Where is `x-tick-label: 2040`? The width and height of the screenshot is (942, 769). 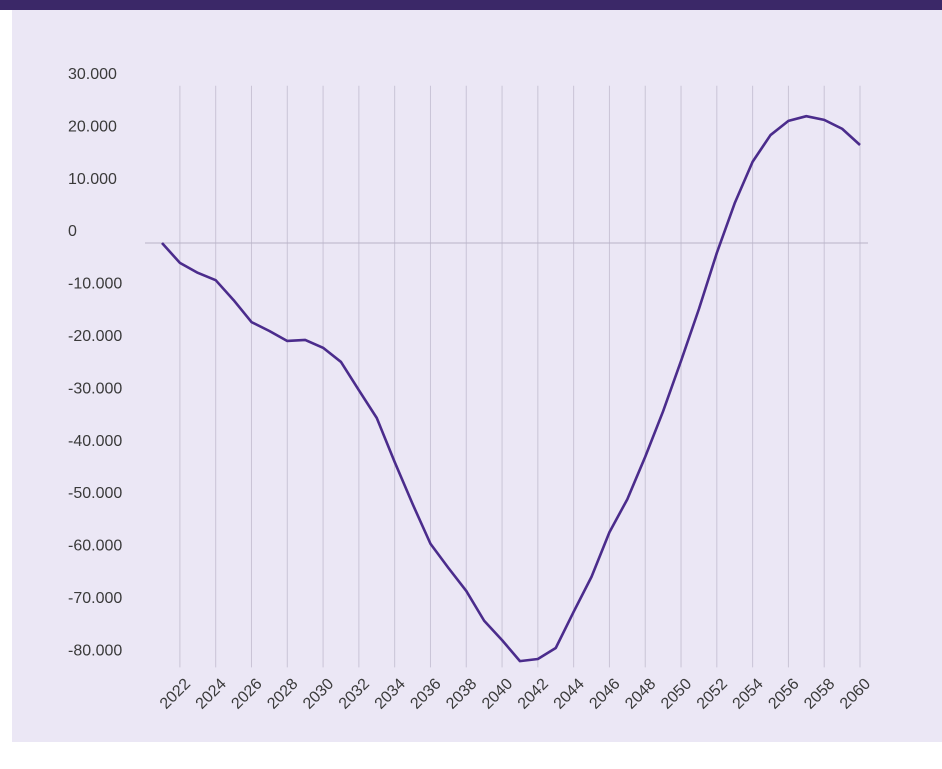
x-tick-label: 2040 is located at coordinates (497, 693).